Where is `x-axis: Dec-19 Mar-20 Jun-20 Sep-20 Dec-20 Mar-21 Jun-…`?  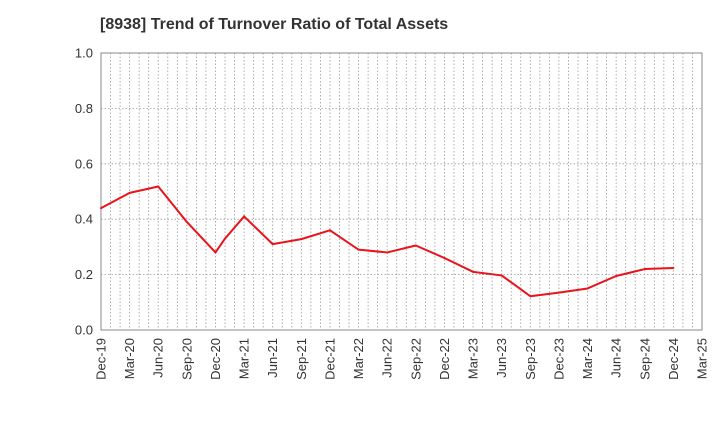
x-axis: Dec-19 Mar-20 Jun-20 Sep-20 Dec-20 Mar-21 Jun-… is located at coordinates (402, 359).